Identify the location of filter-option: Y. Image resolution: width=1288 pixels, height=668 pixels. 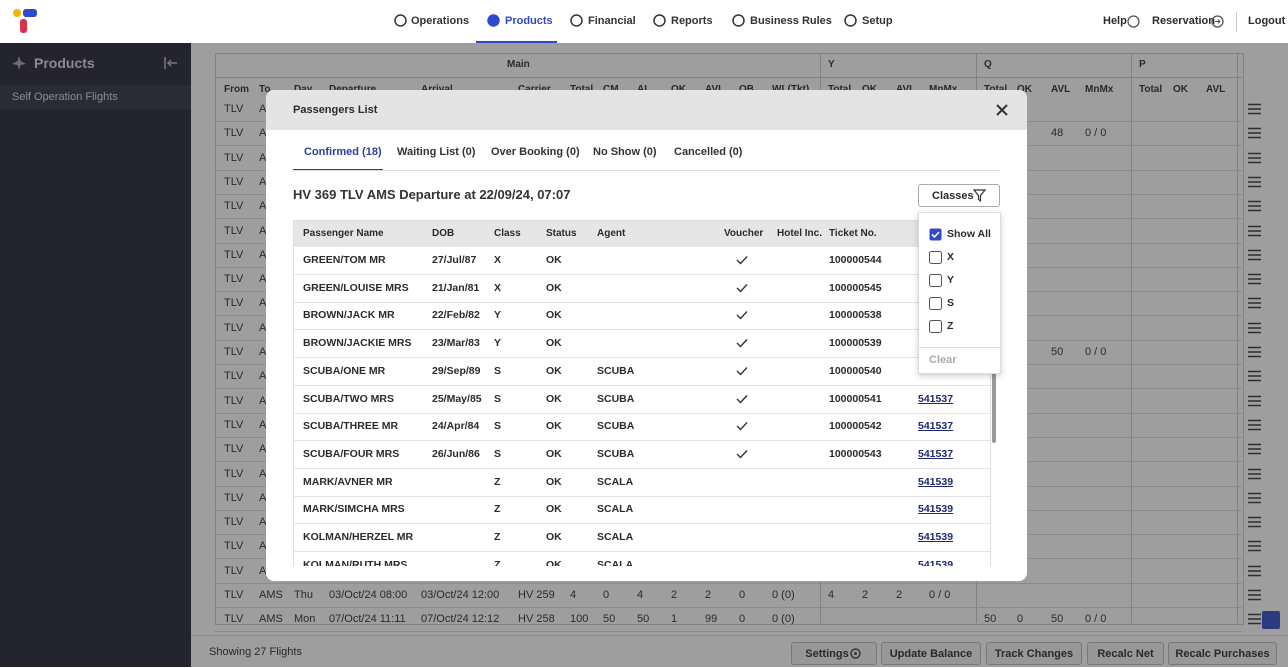
(951, 280).